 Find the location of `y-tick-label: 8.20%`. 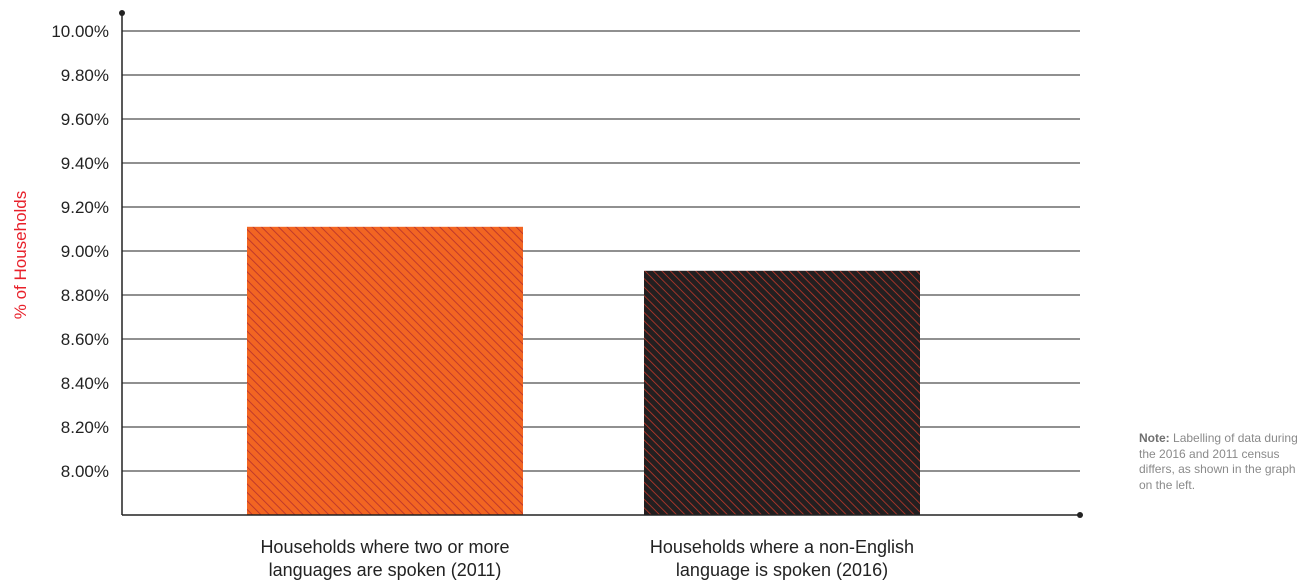

y-tick-label: 8.20% is located at coordinates (85, 427).